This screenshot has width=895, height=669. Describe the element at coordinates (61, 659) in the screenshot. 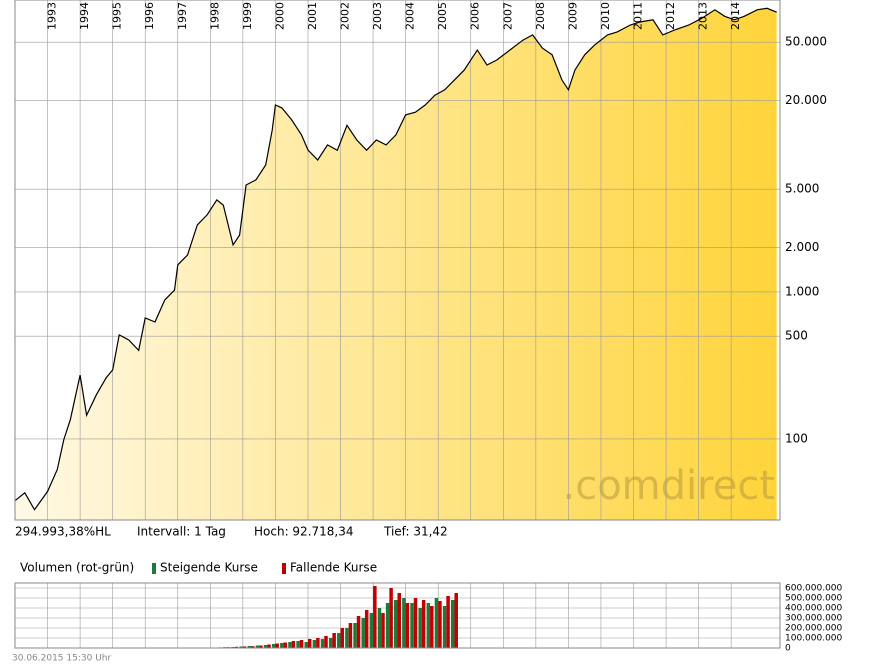

I see `timestamp: 30.06.2015 15:30 Uhr` at that location.